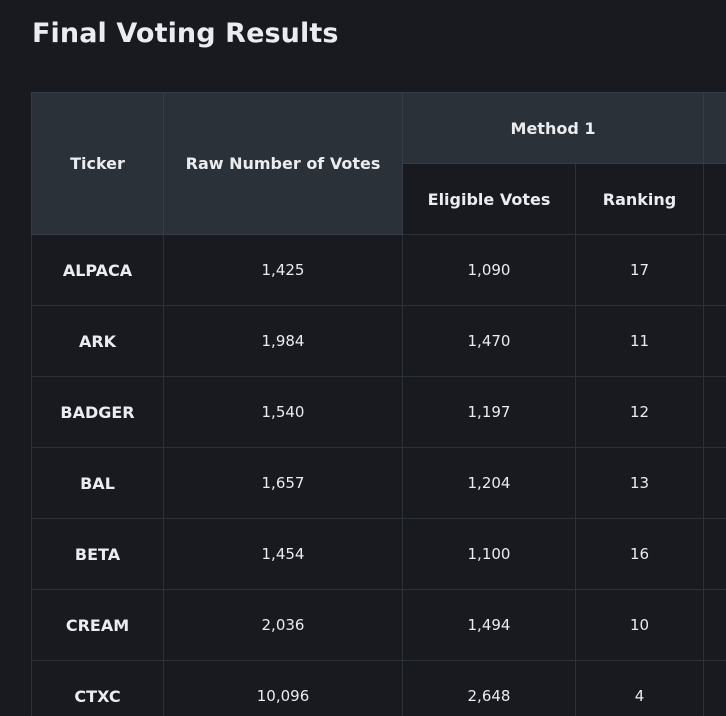 The image size is (726, 716). I want to click on cell-ticker: ARK, so click(97, 341).